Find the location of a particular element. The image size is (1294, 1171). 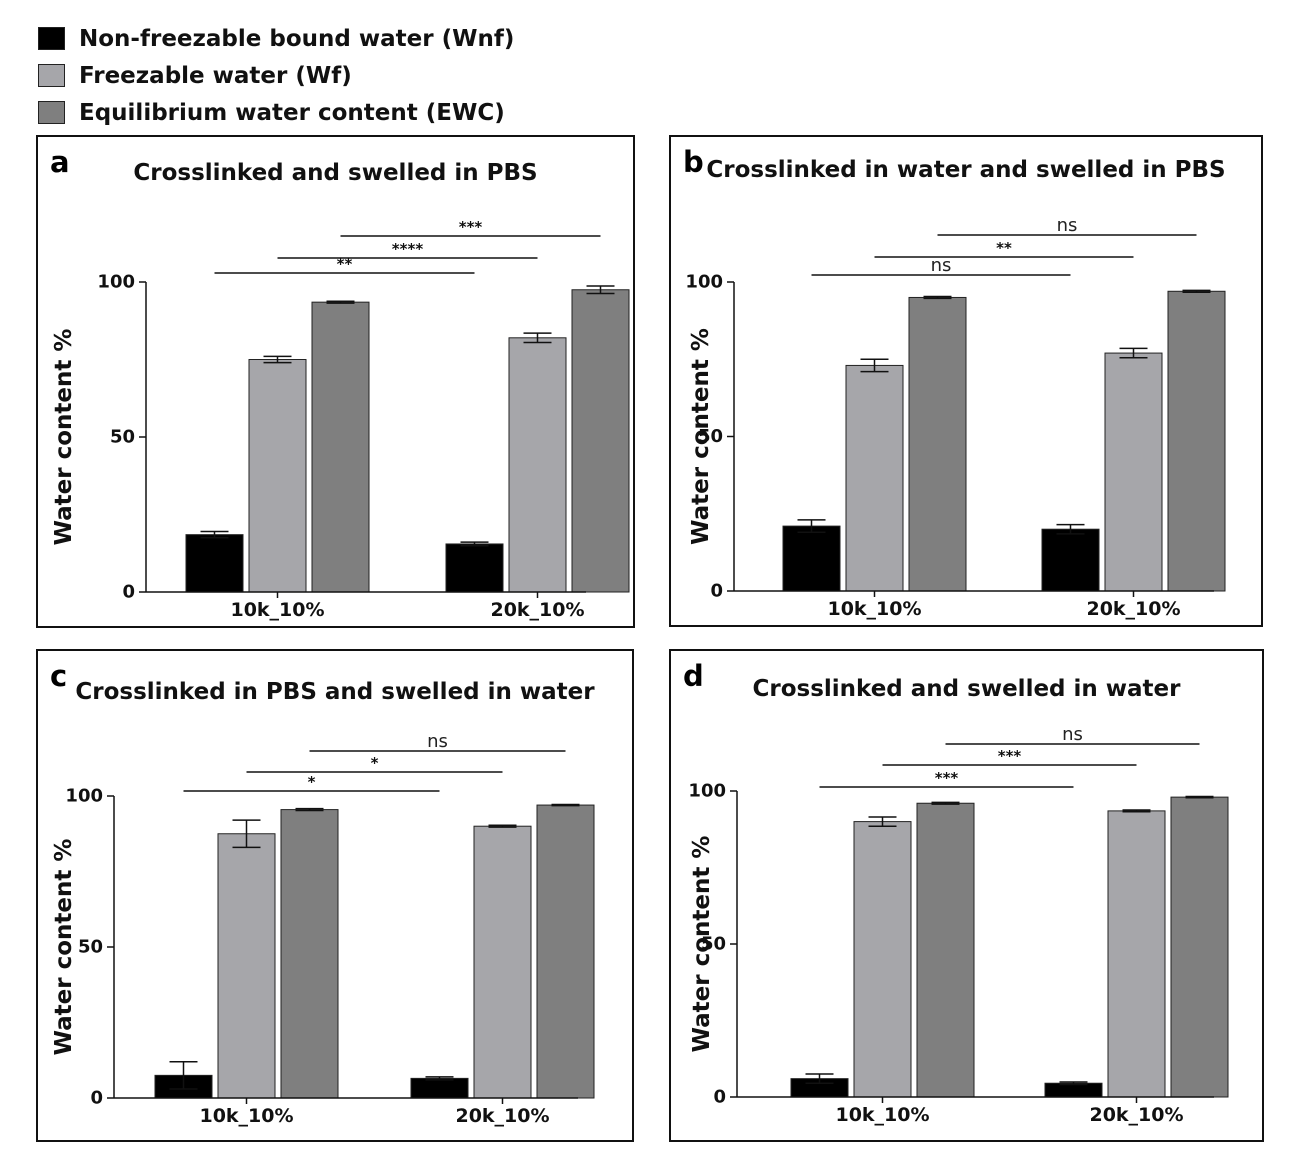

chart-b-x-tick-label-1: 20k_10% is located at coordinates (1133, 609).